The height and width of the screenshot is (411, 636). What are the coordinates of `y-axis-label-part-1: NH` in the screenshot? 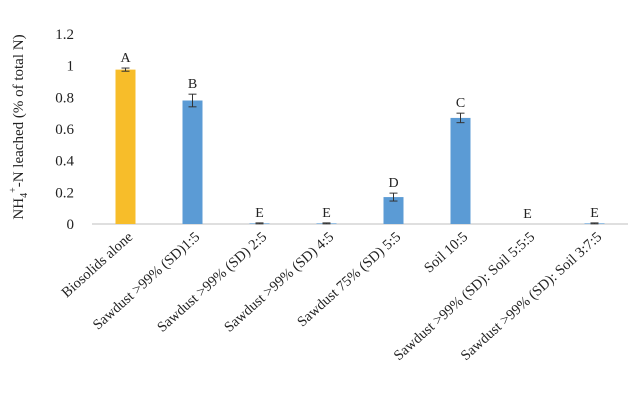 It's located at (19, 209).